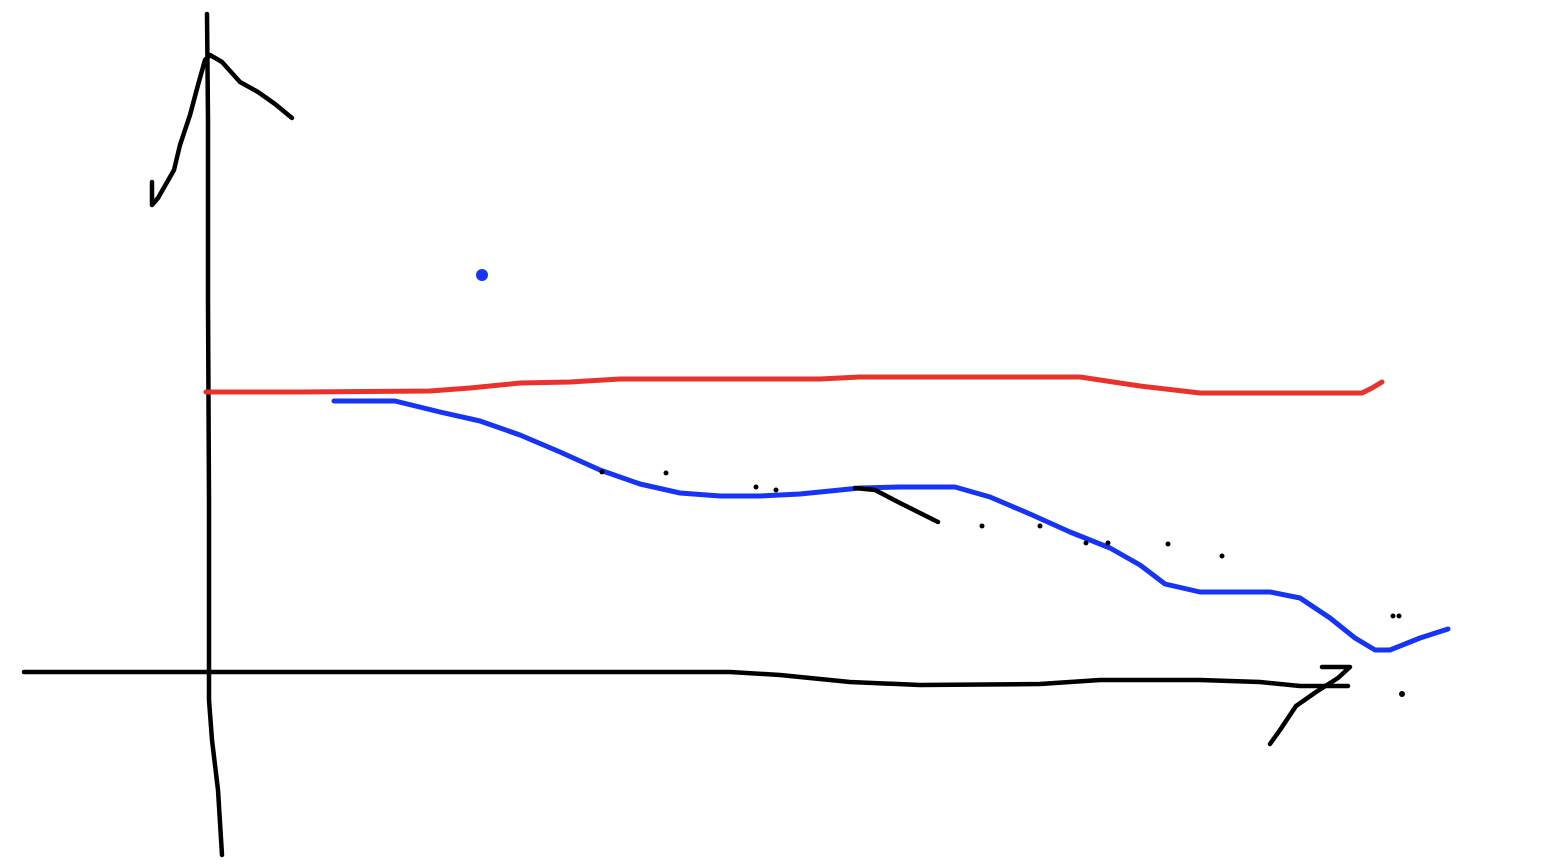  What do you see at coordinates (896, 505) in the screenshot?
I see `stray-mark` at bounding box center [896, 505].